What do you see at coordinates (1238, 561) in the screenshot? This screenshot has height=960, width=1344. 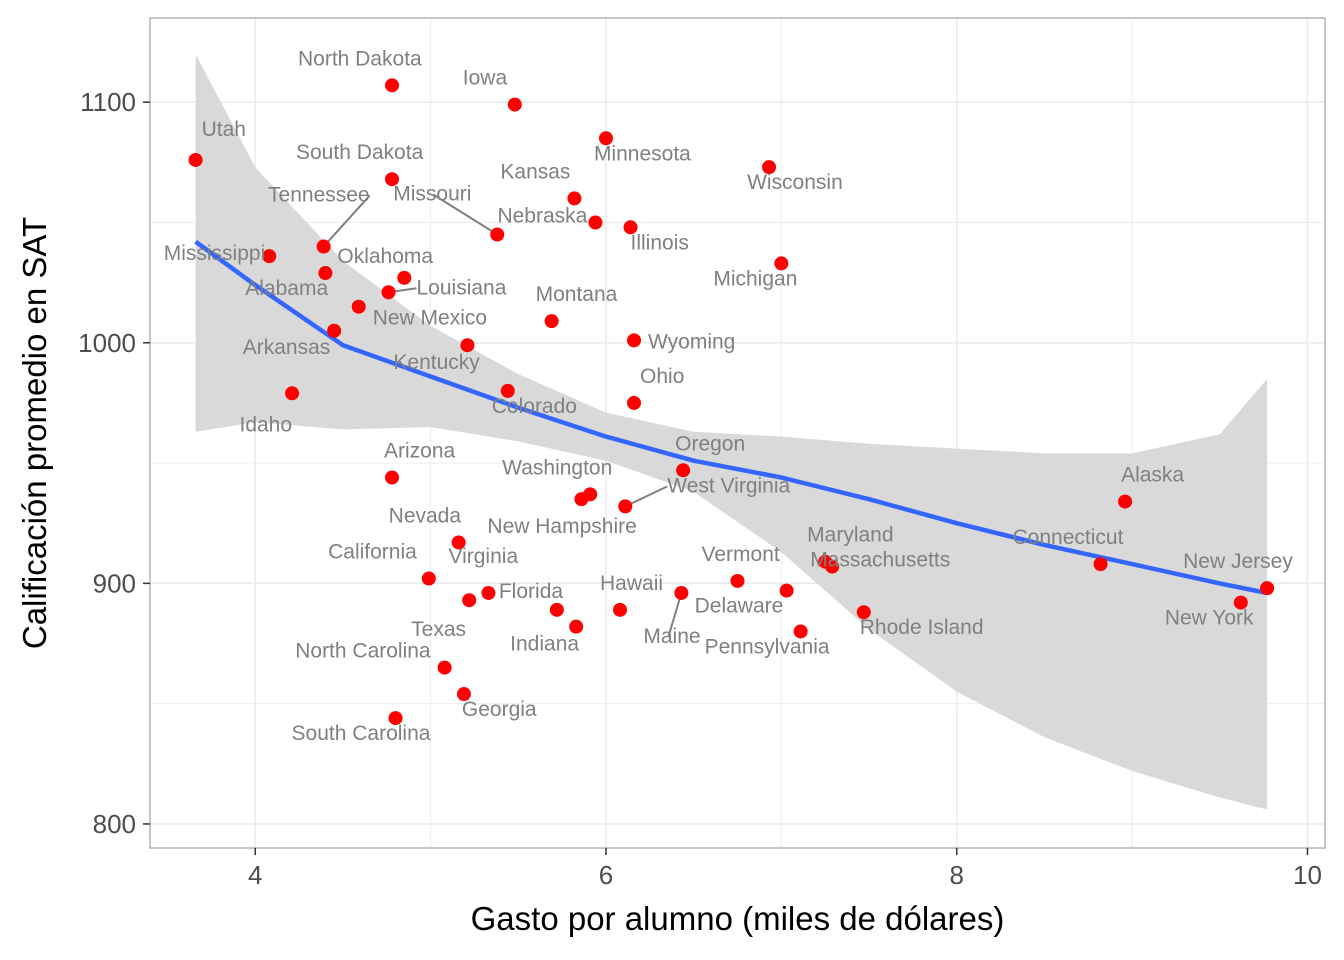 I see `label-new-jersey: New Jersey` at bounding box center [1238, 561].